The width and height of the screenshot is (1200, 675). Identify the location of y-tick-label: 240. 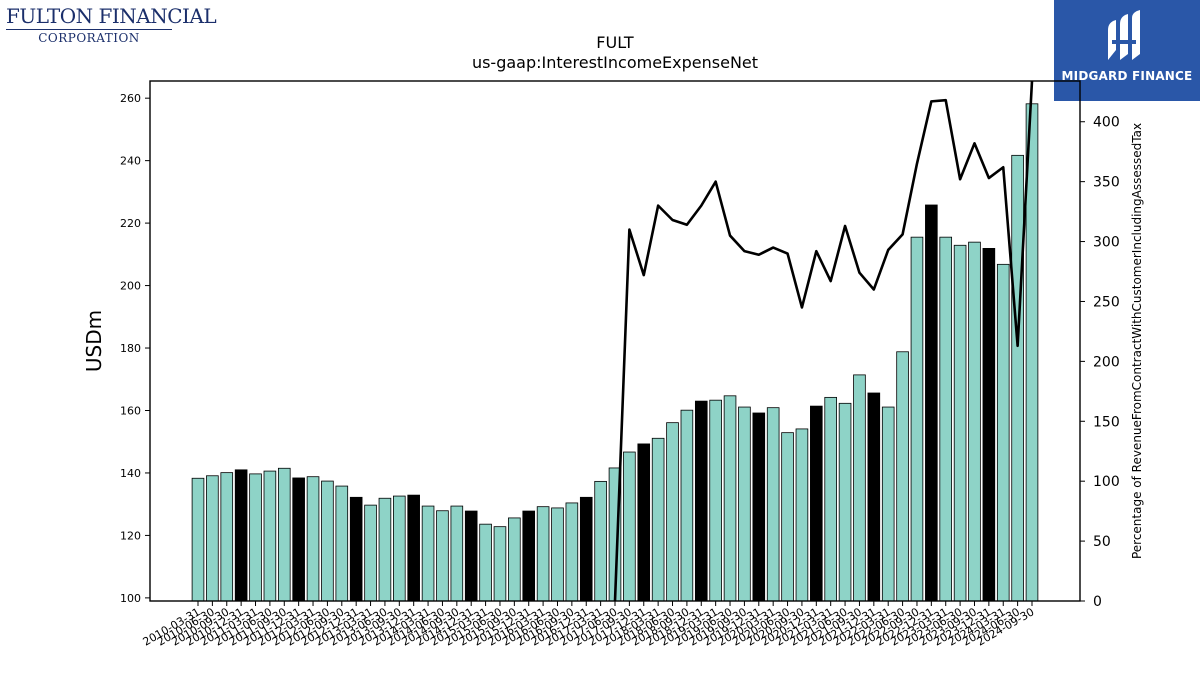
(130, 161).